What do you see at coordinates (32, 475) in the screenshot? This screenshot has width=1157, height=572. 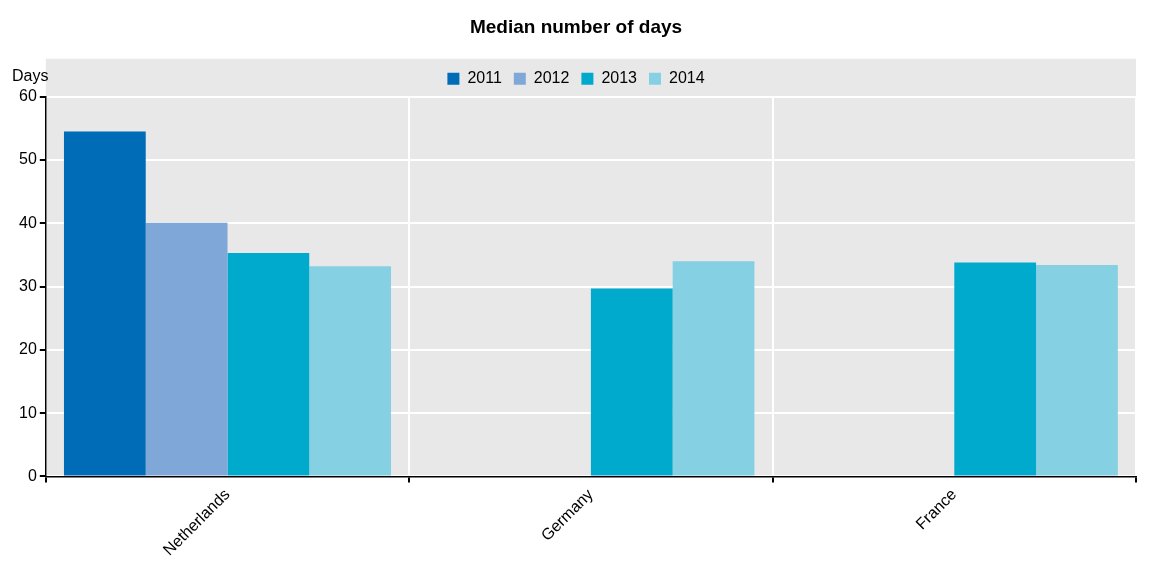 I see `y-tick-label: 0` at bounding box center [32, 475].